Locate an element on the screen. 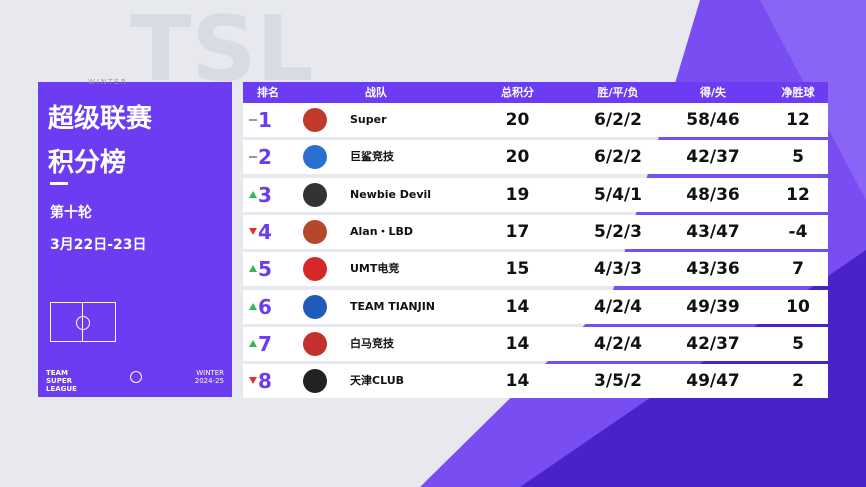 Image resolution: width=866 pixels, height=487 pixels. table-row: 8 天津CLUB 14 3/5/2 49/47 2 is located at coordinates (535, 381).